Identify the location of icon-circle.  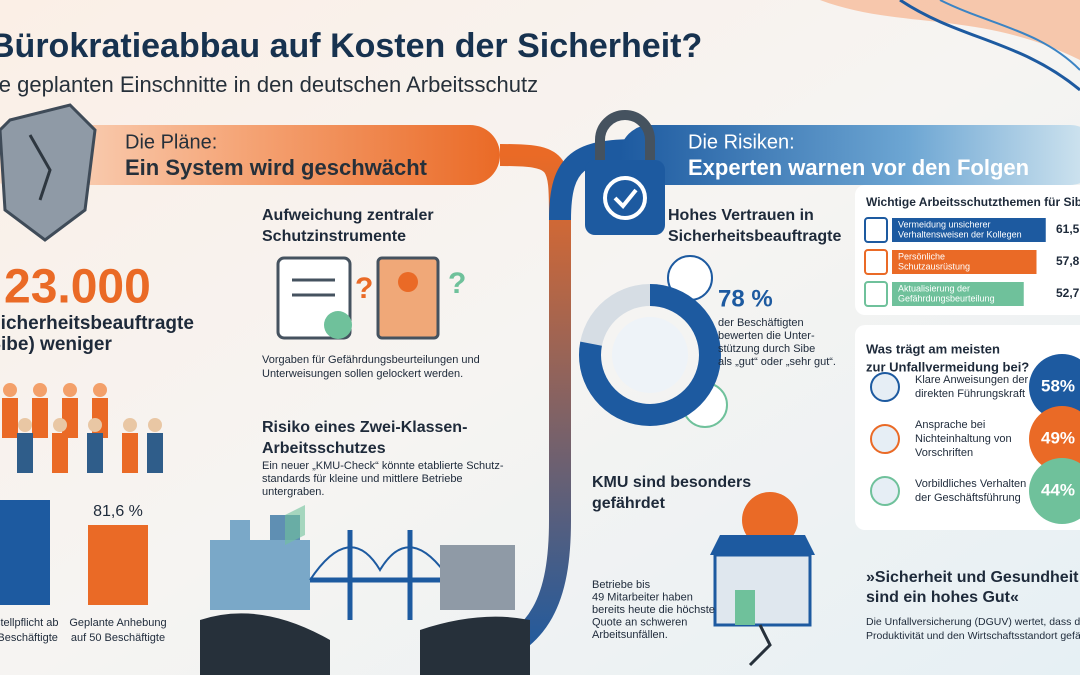
(650, 355).